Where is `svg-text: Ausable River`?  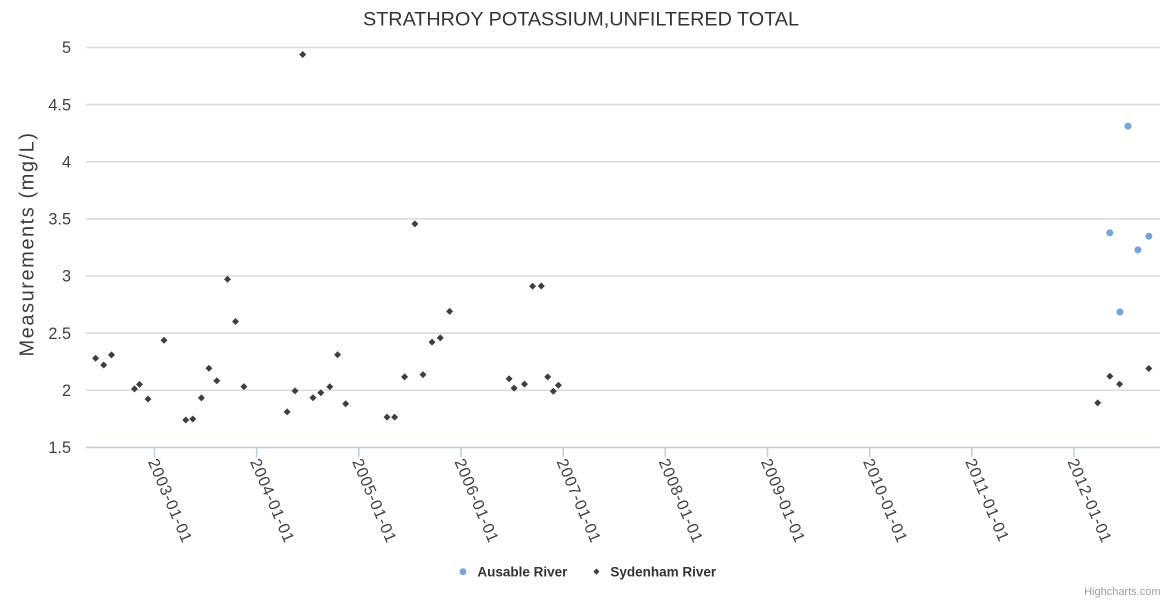
svg-text: Ausable River is located at coordinates (522, 571).